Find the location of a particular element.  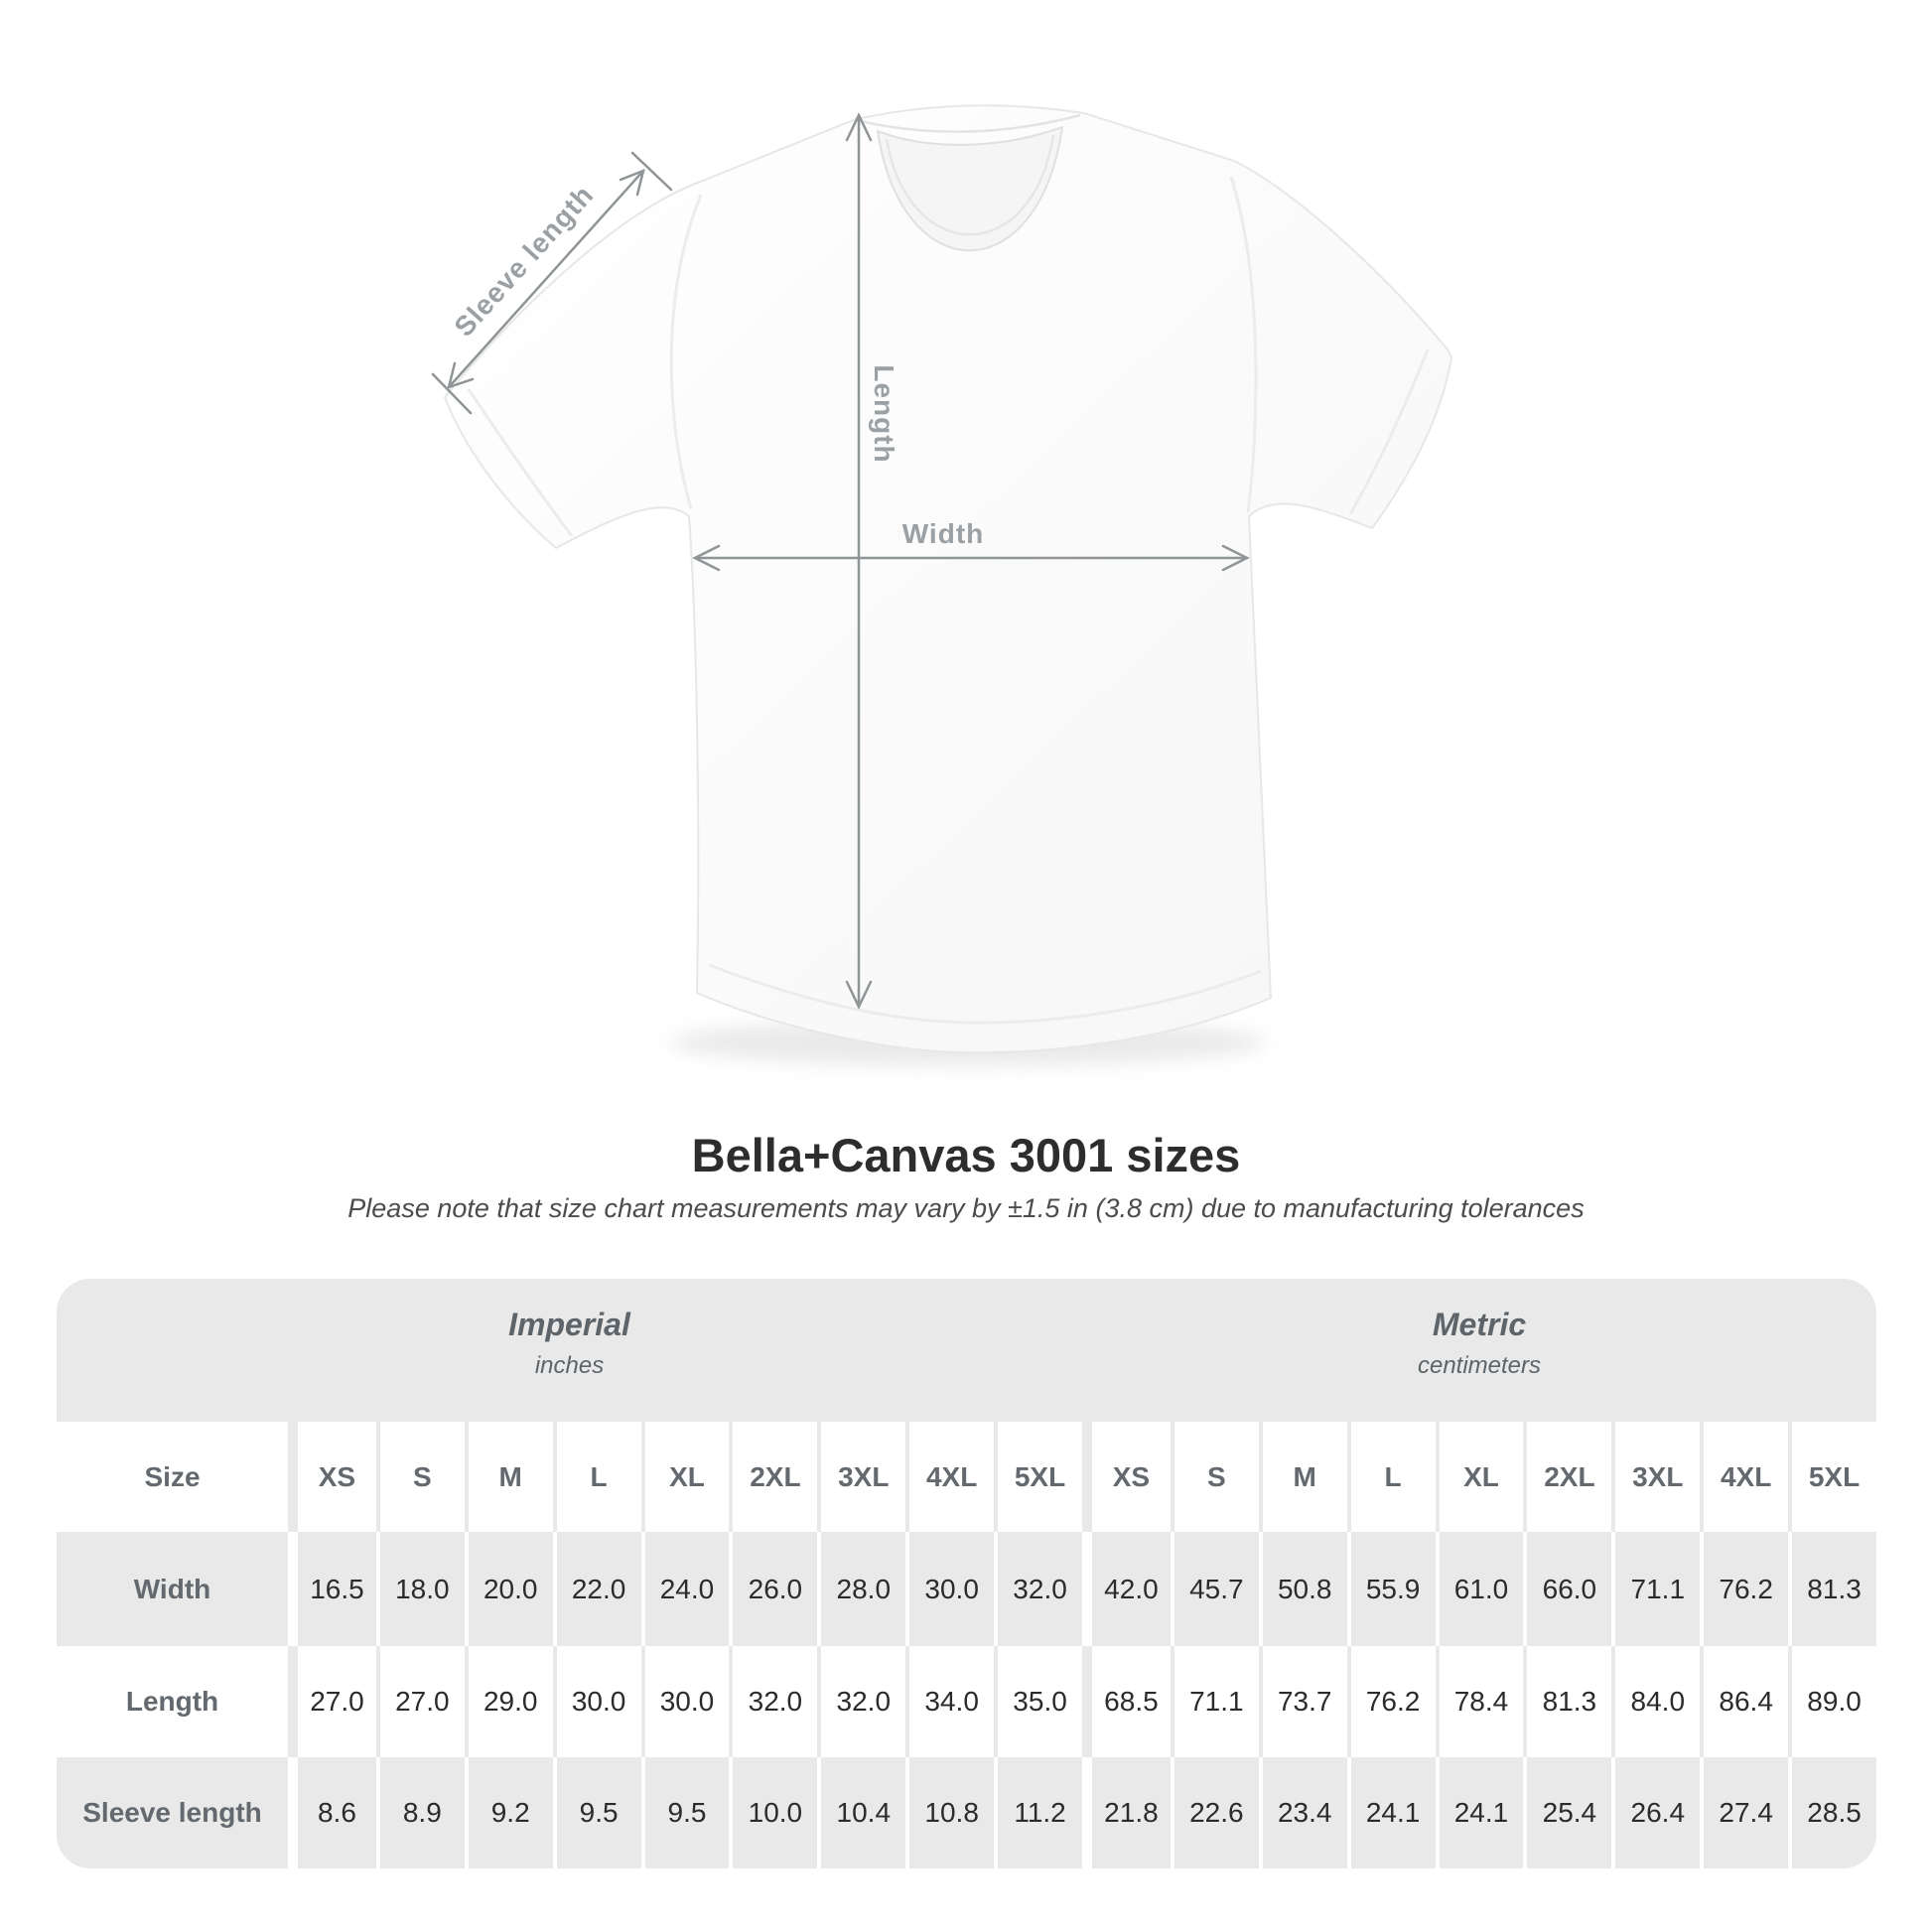

measurement-value: 24.0 is located at coordinates (685, 1589).